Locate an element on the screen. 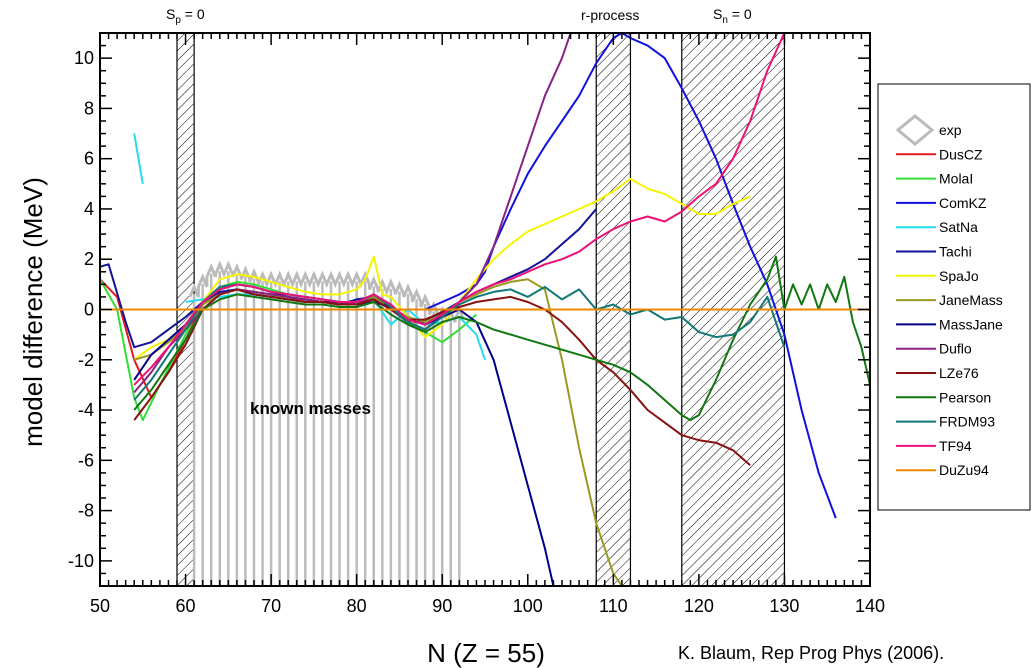 Image resolution: width=1034 pixels, height=668 pixels. legend-entry-janemass: JaneMass is located at coordinates (949, 300).